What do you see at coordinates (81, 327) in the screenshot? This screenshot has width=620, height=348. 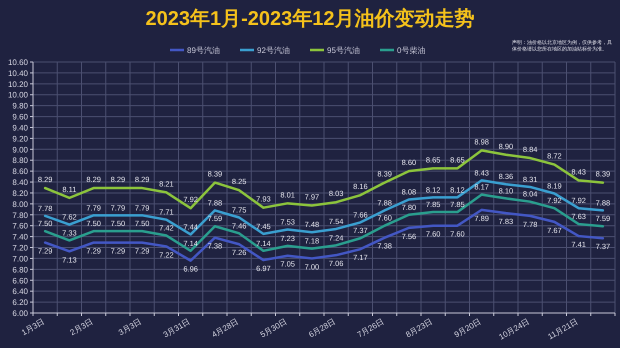 I see `x-tick-label: 2月3日` at bounding box center [81, 327].